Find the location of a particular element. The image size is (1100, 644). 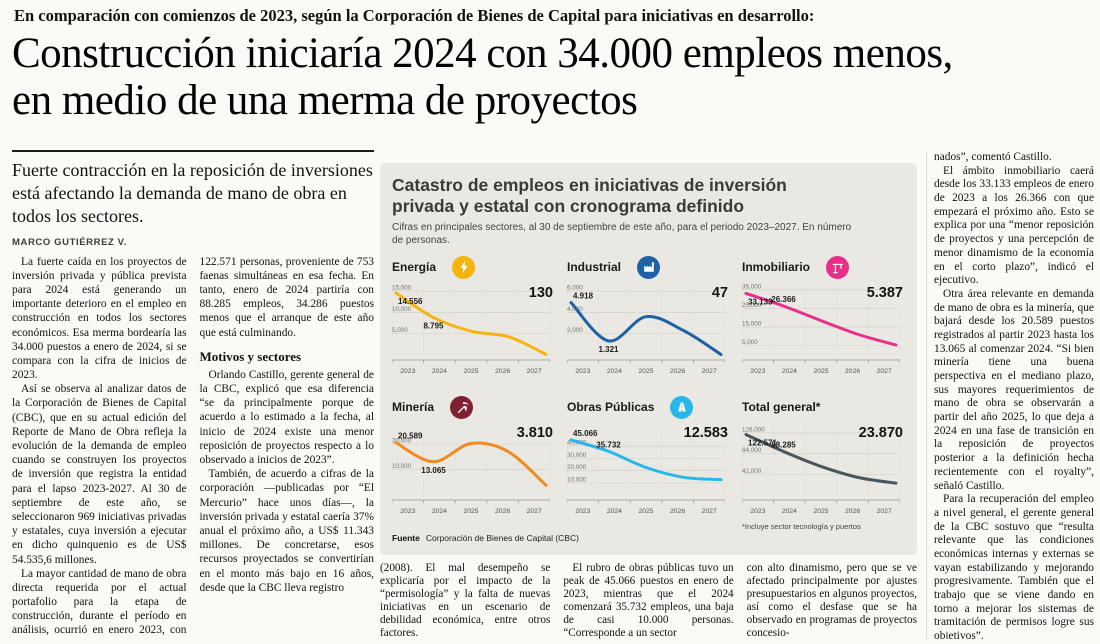

section-subhead: Motivos y sectores is located at coordinates (250, 356).